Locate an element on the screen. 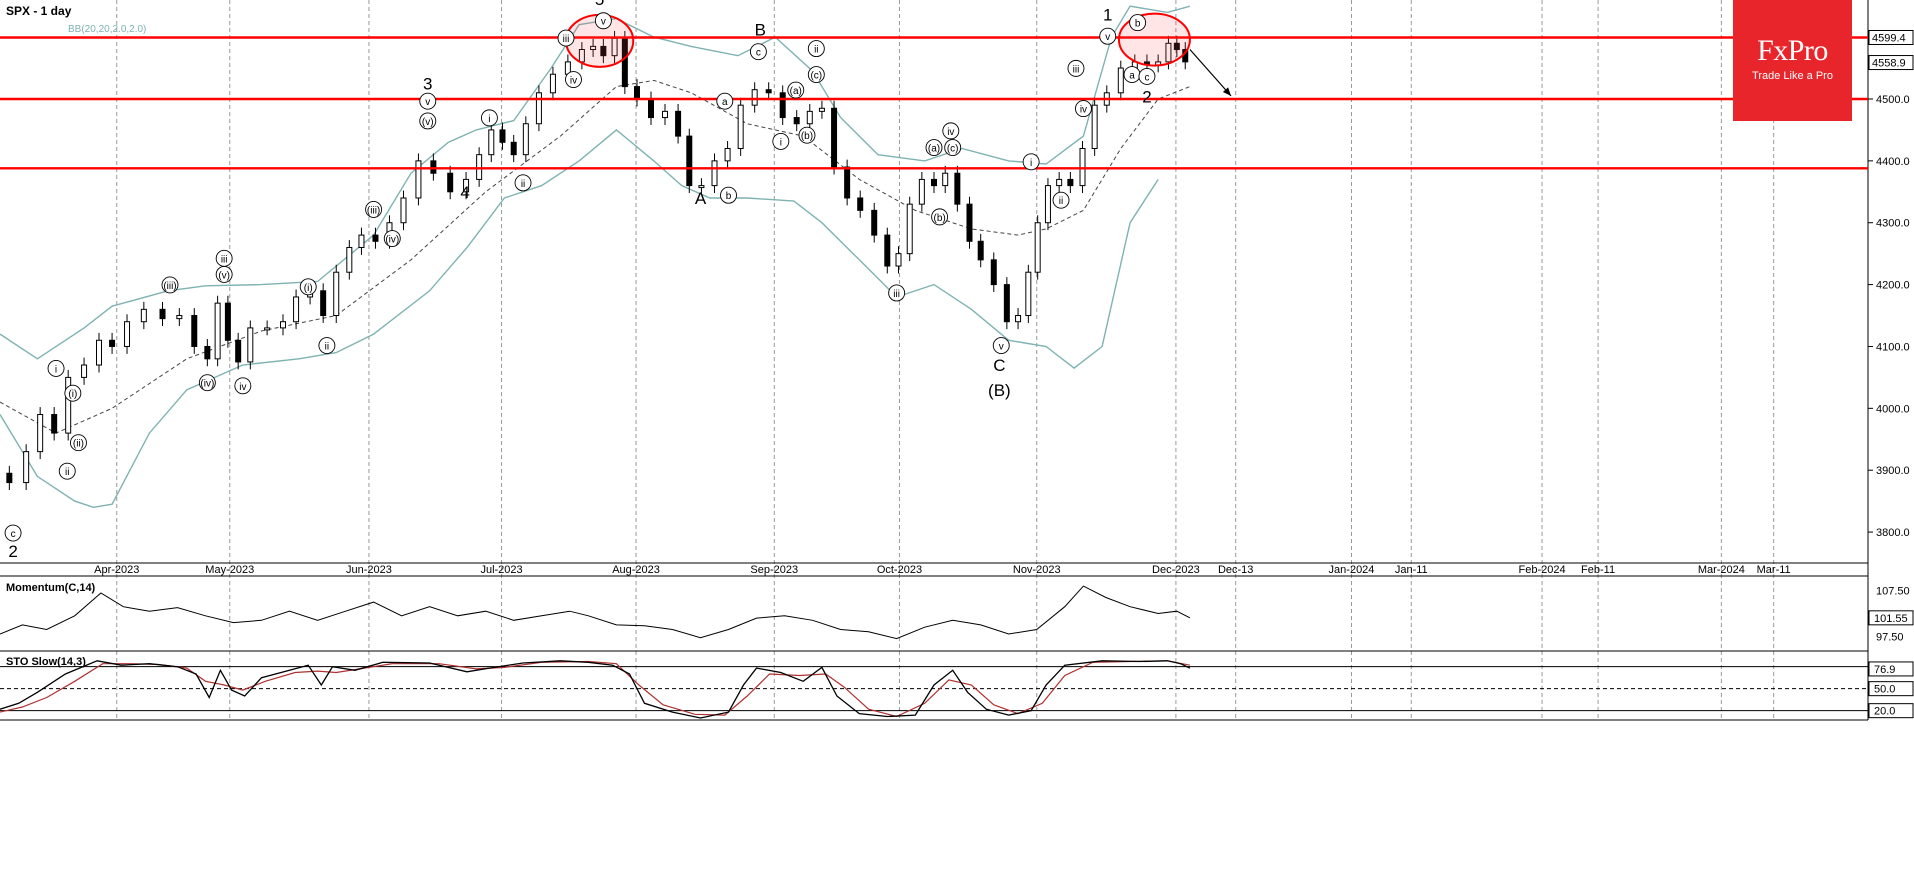 The width and height of the screenshot is (1914, 891). wave-label-major: (B) is located at coordinates (999, 390).